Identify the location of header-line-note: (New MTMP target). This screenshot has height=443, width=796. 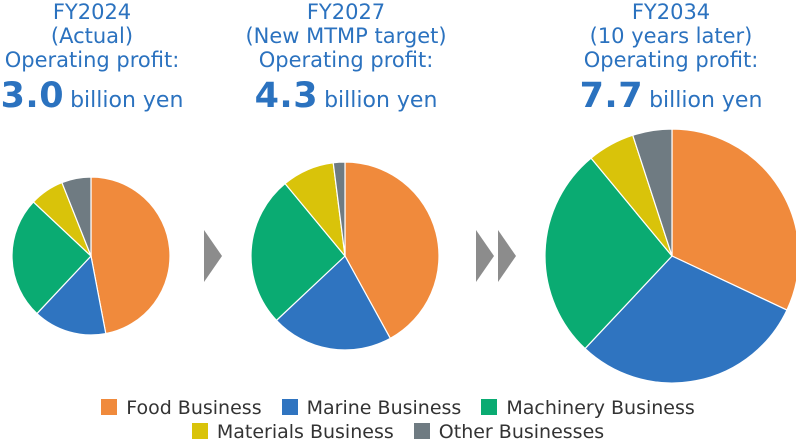
(346, 36).